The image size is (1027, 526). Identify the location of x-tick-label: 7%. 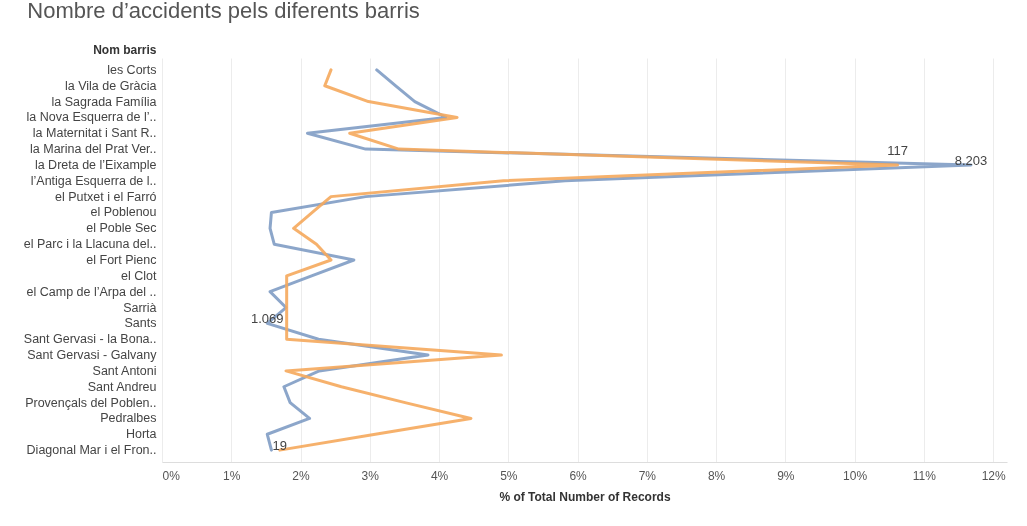
(647, 475).